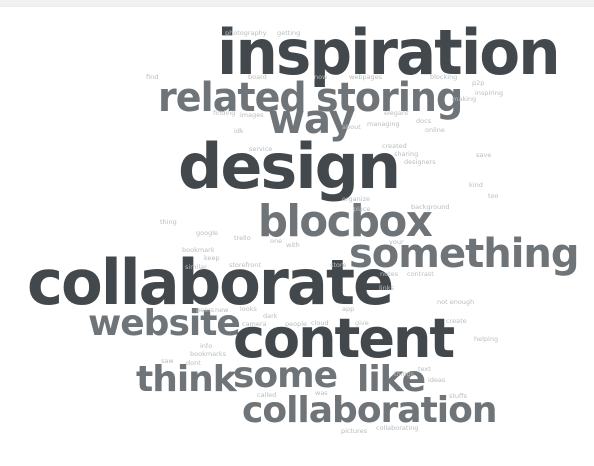 The height and width of the screenshot is (466, 594). Describe the element at coordinates (456, 321) in the screenshot. I see `word-create: create` at that location.